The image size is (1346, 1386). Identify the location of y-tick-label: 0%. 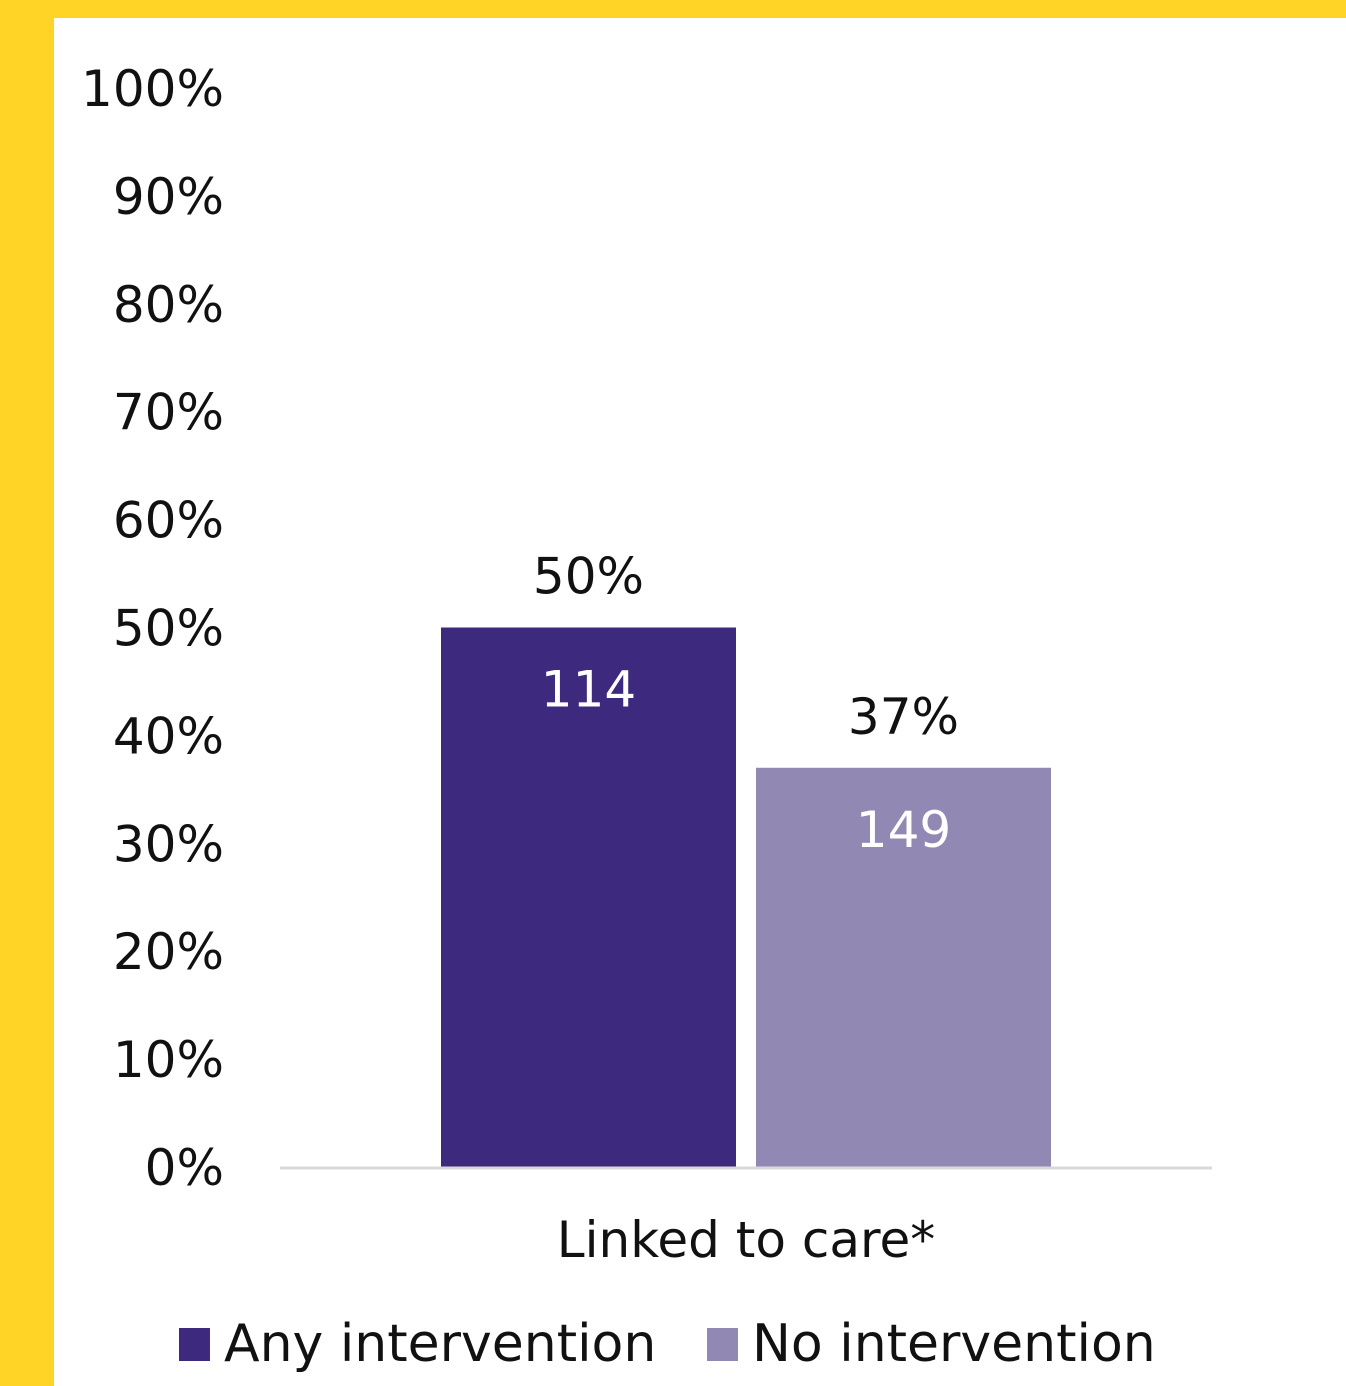
(184, 1168).